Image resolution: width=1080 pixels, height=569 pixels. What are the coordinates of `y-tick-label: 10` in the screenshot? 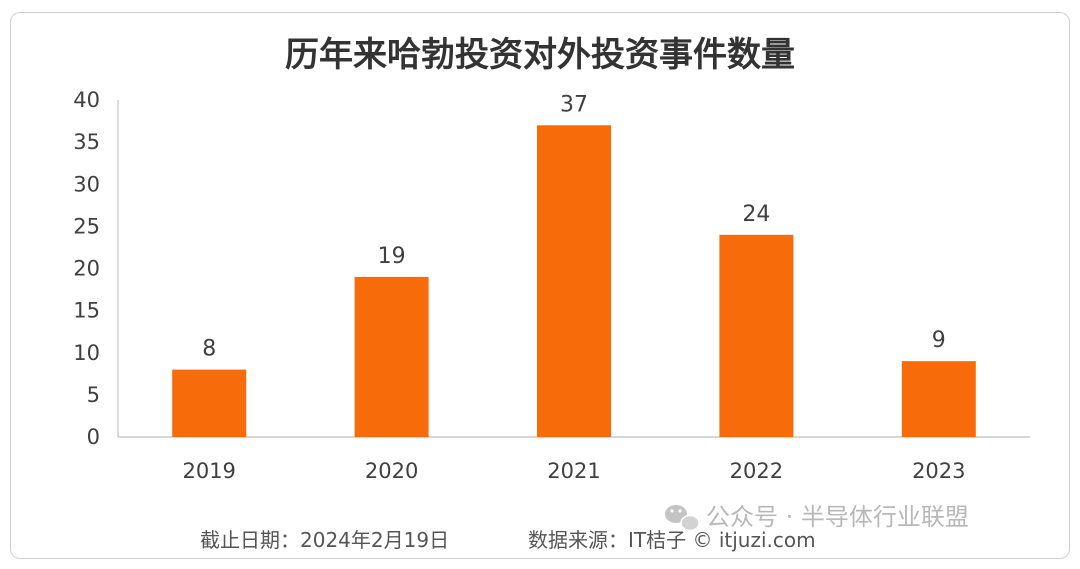 It's located at (86, 353).